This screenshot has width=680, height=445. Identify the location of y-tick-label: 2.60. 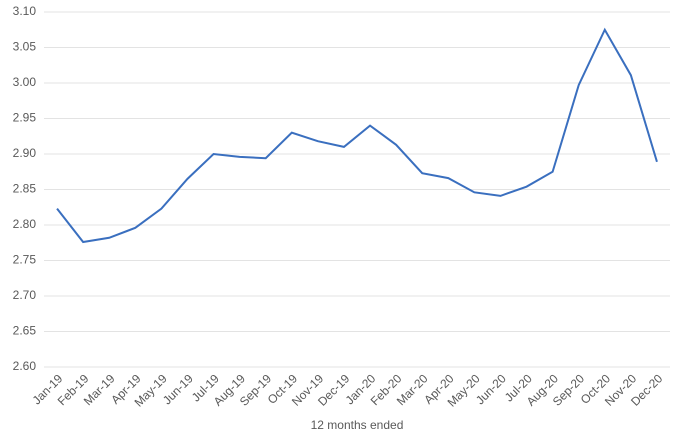
(25, 366).